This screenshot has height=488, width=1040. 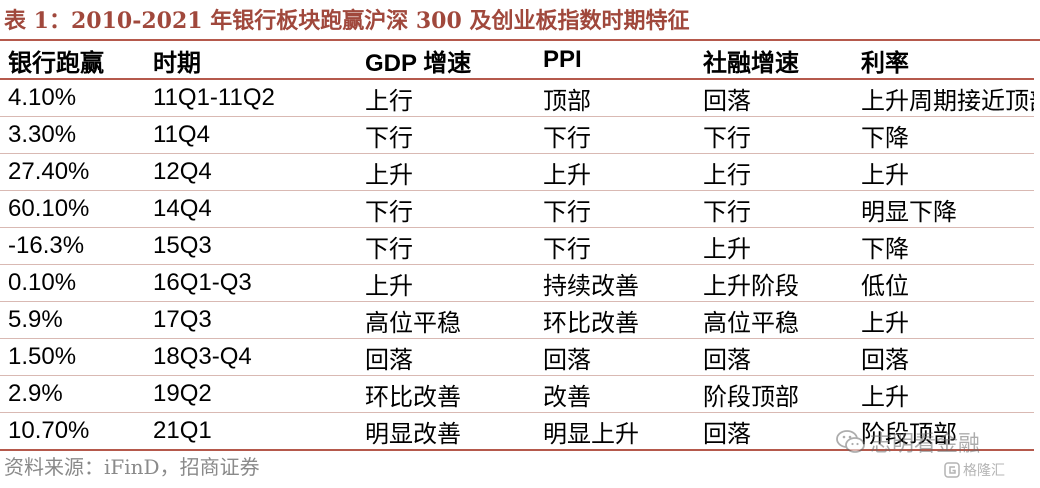 What do you see at coordinates (984, 470) in the screenshot?
I see `watermark-secondary-text: 格隆汇` at bounding box center [984, 470].